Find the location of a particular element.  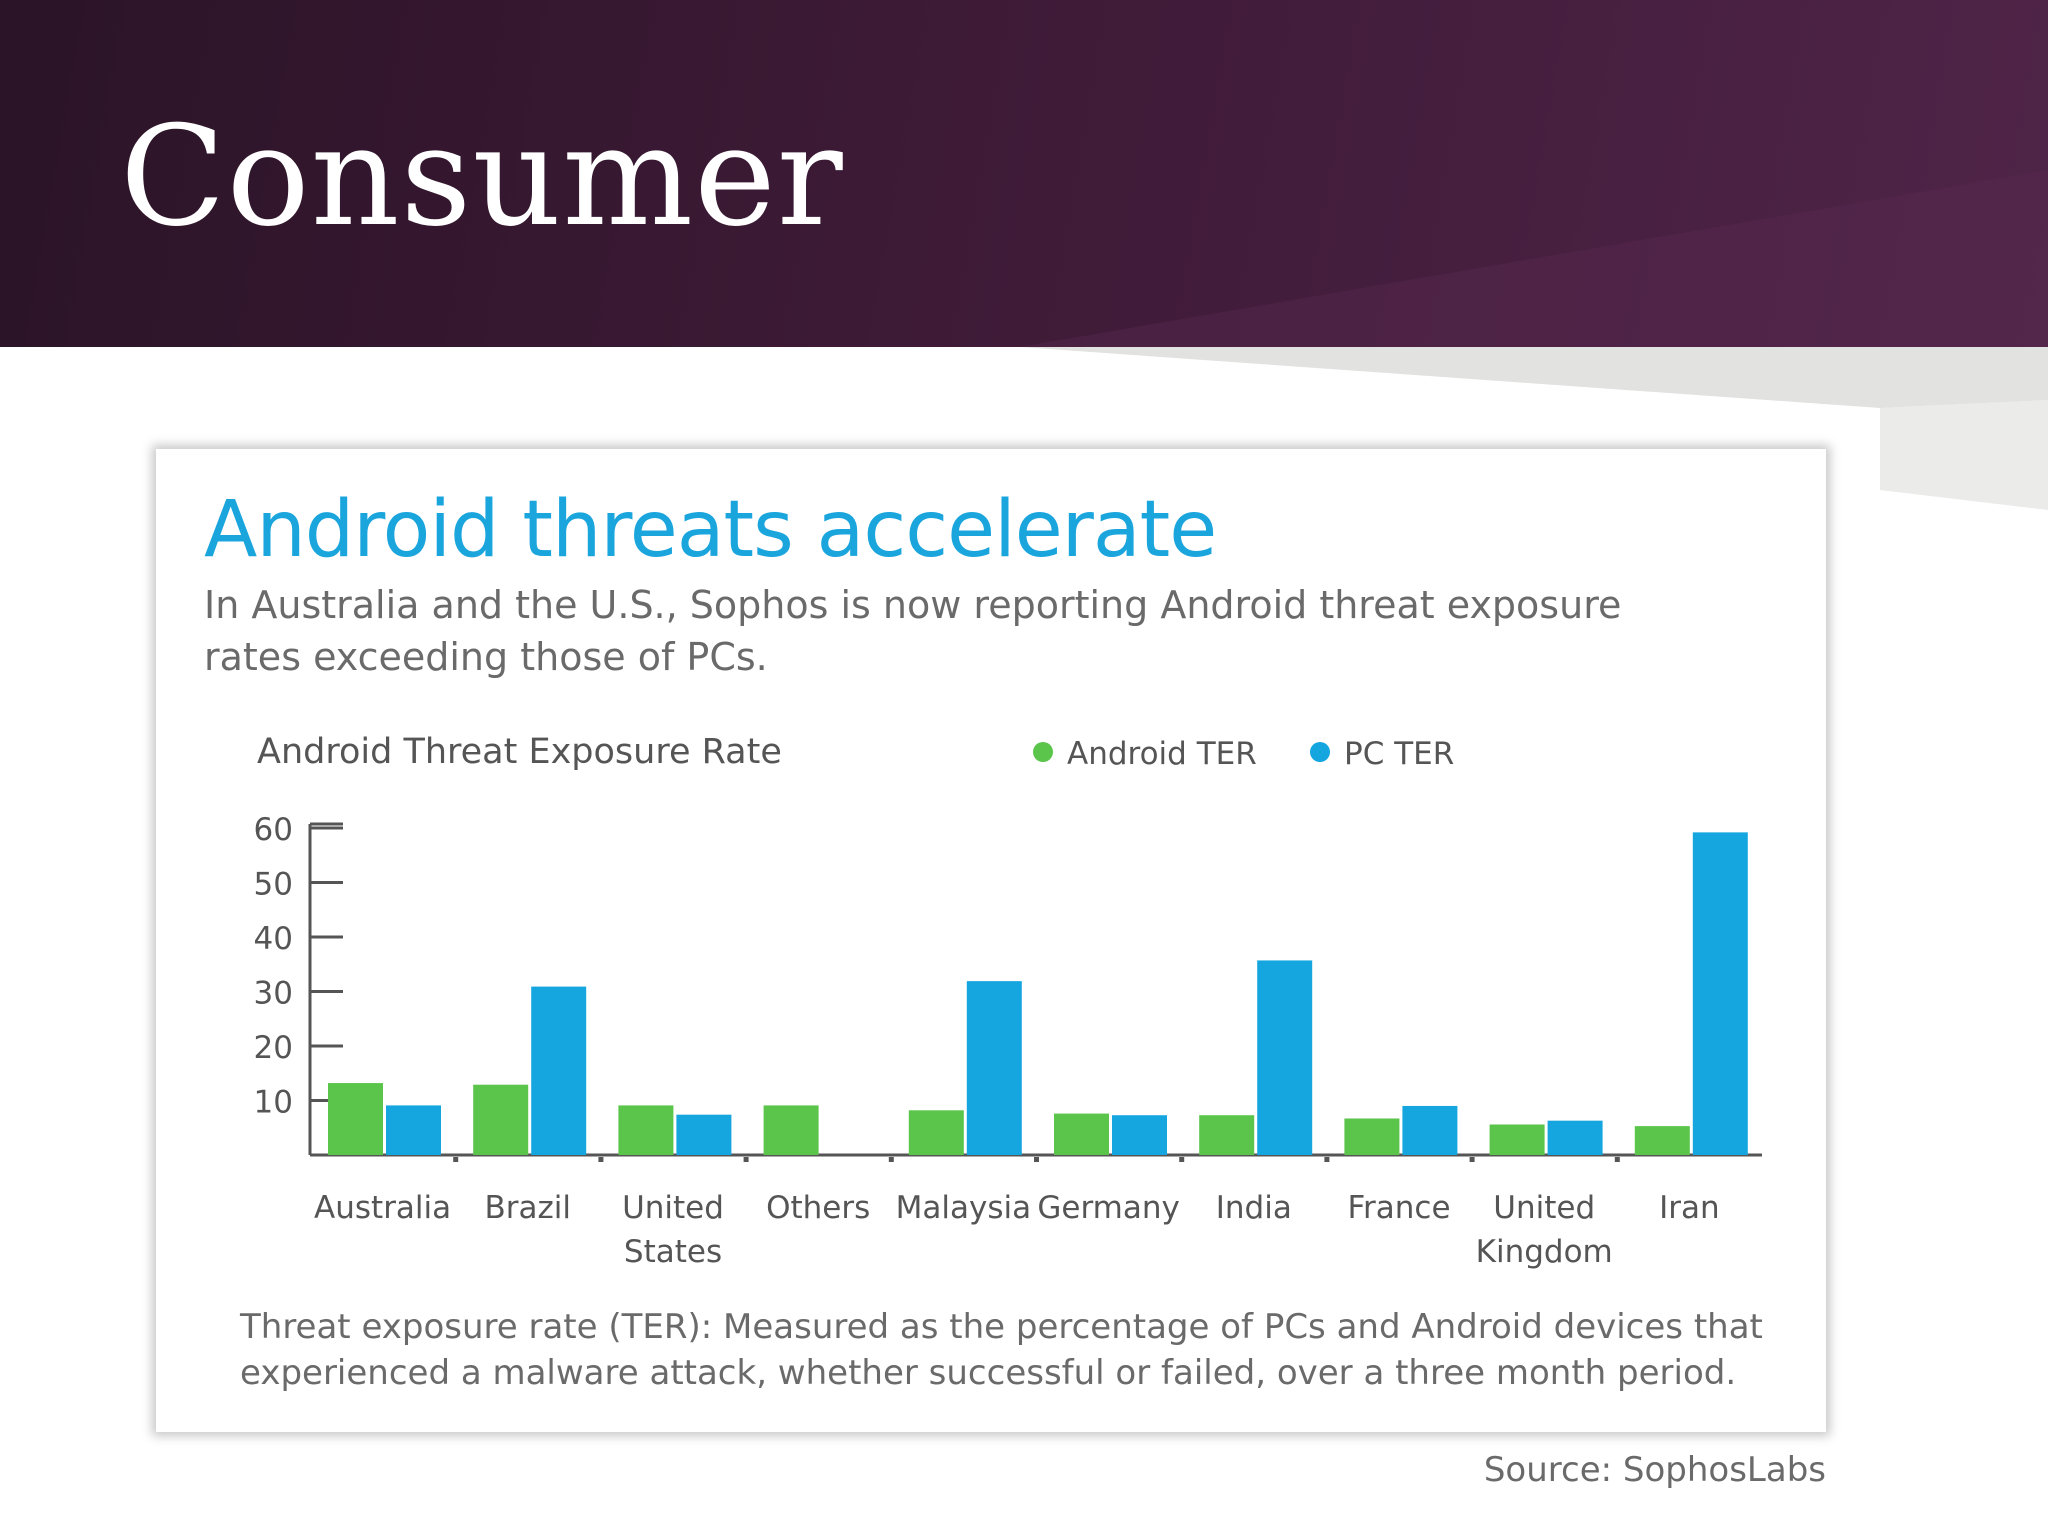

x-tick-label: Others is located at coordinates (818, 1208).